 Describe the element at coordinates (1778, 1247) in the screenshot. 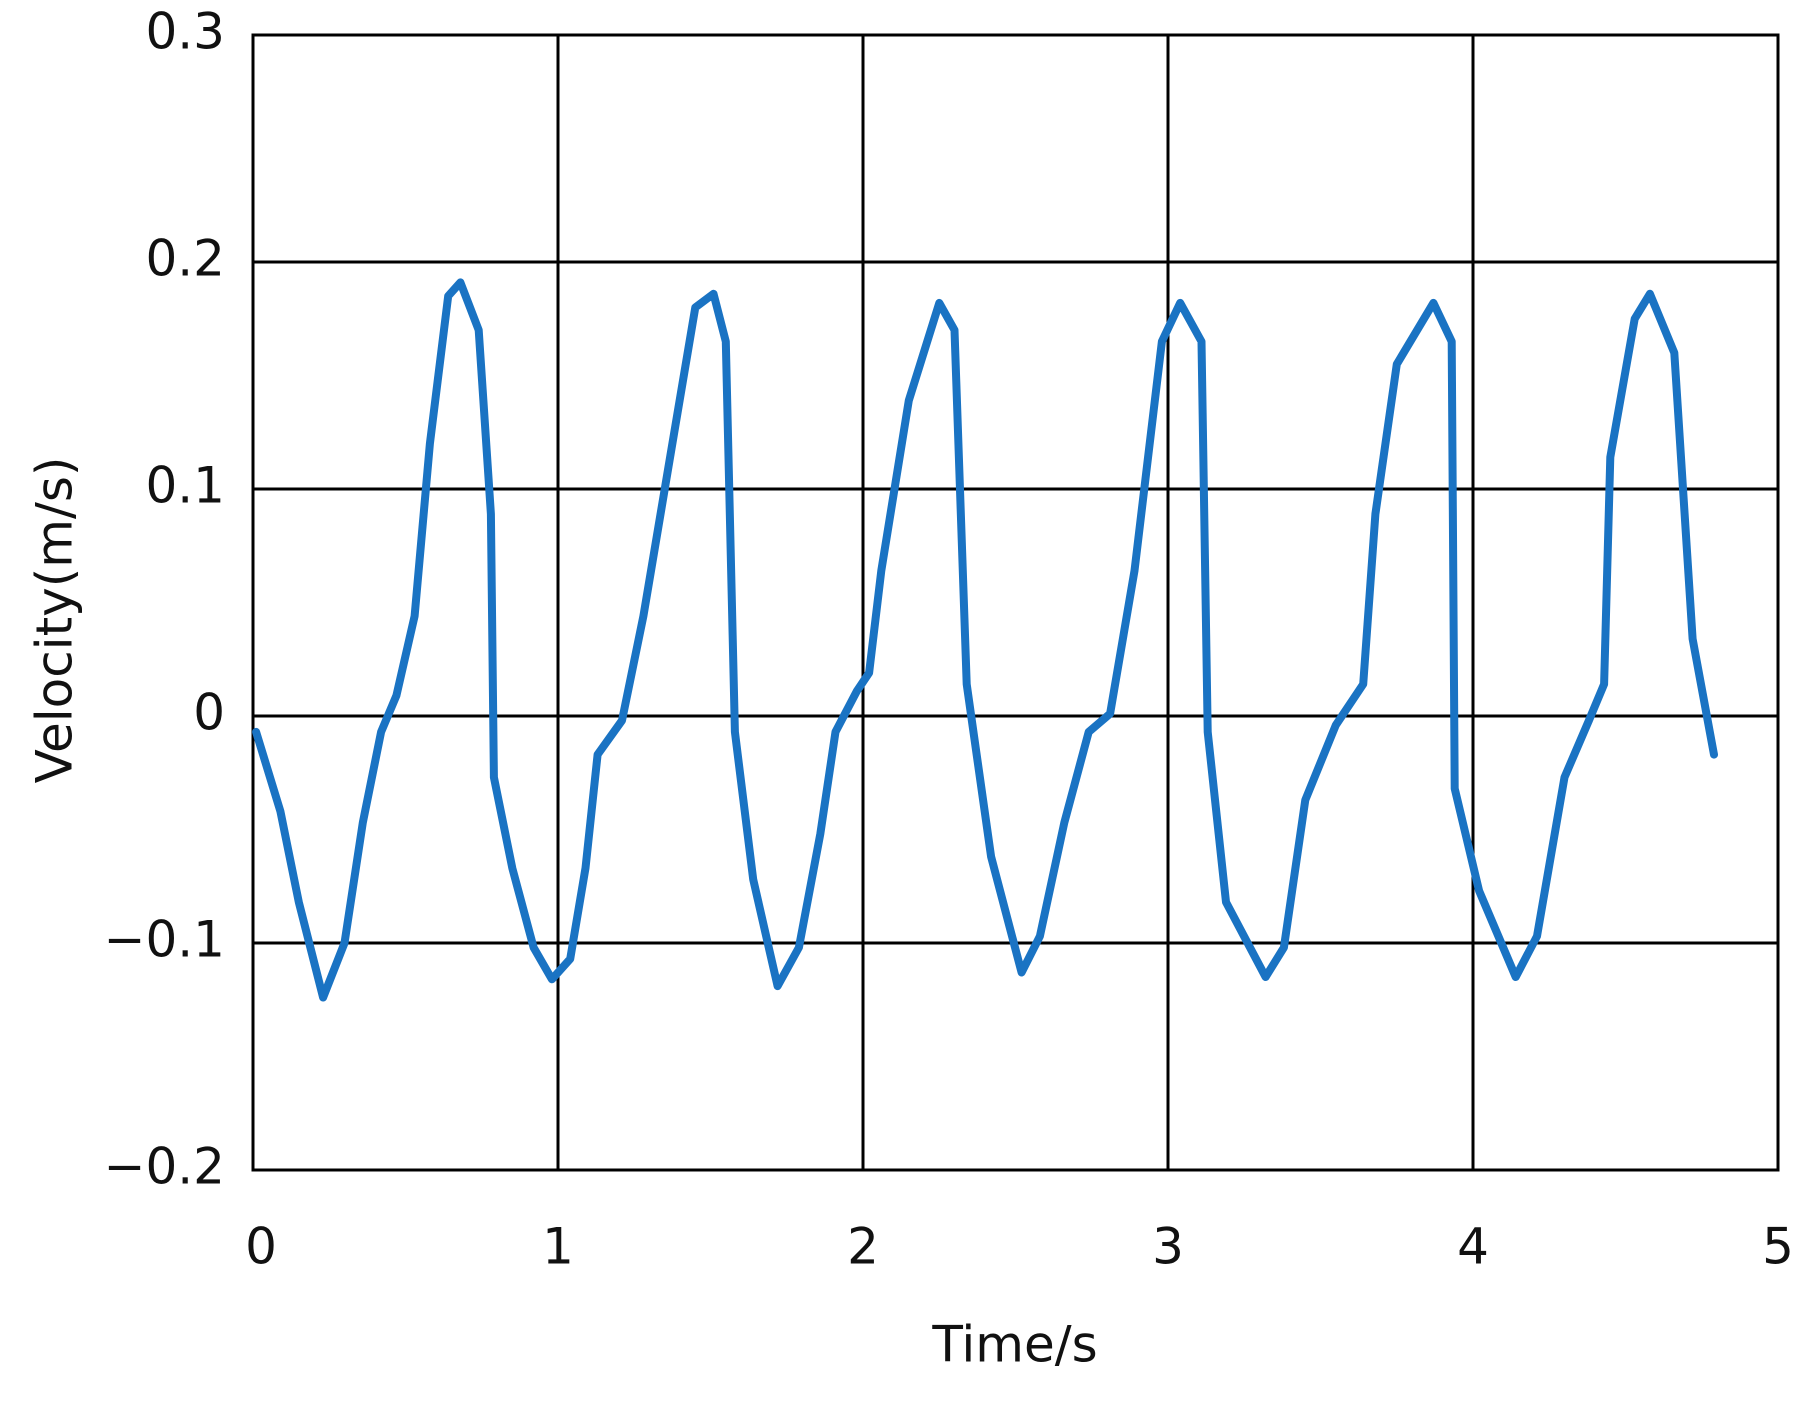

I see `x-tick-label: 5` at that location.